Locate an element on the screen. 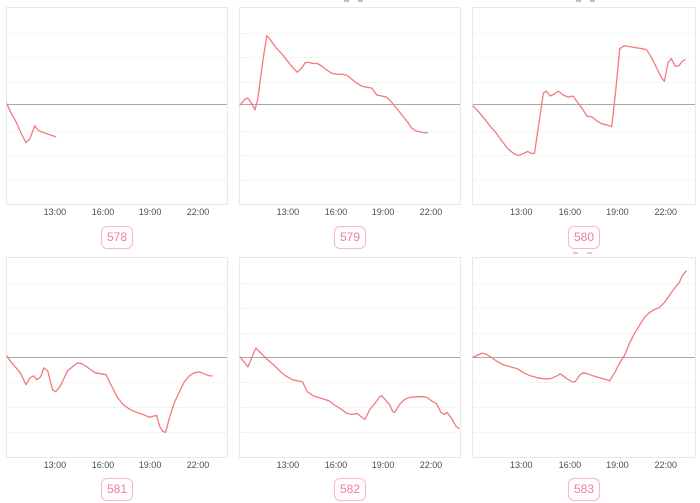  chart-id-badge-583: 583 is located at coordinates (584, 489).